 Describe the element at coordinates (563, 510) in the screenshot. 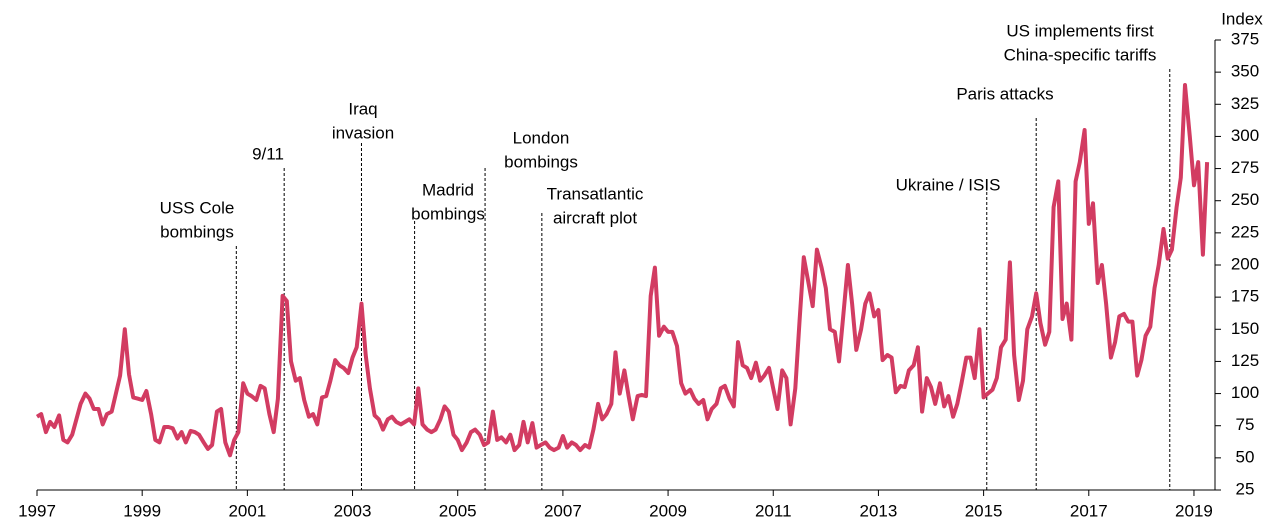

I see `x-tick-label: 2007` at that location.